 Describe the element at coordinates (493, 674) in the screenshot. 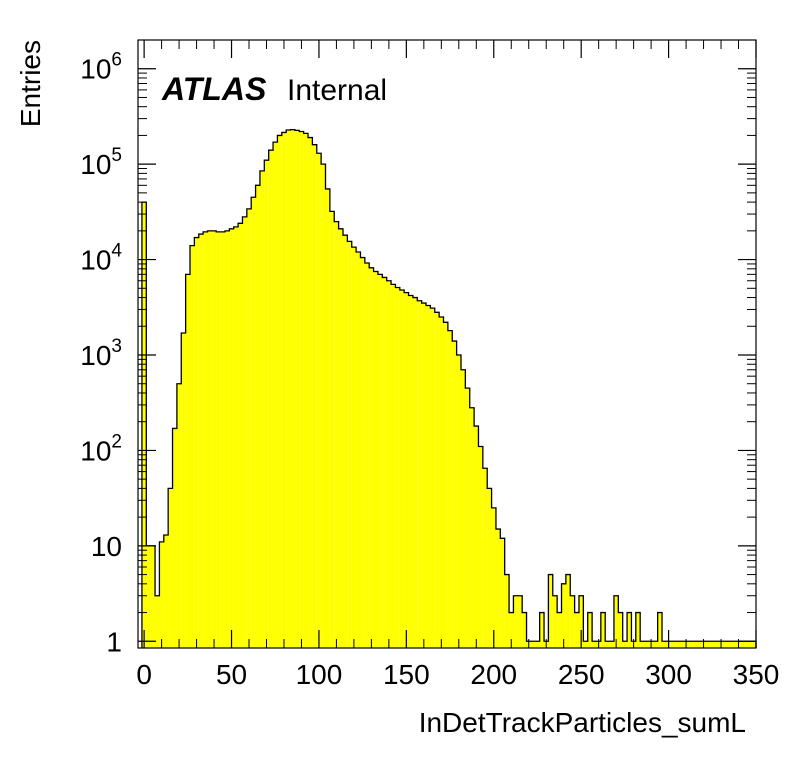

I see `x-tick-label: 200` at that location.